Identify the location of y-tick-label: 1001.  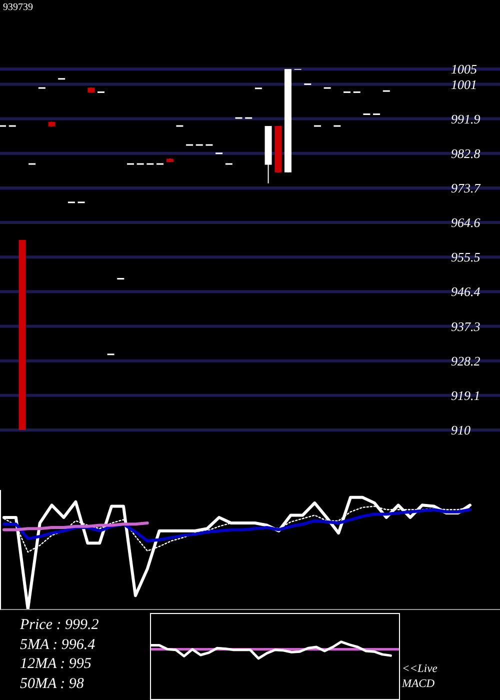
(464, 84).